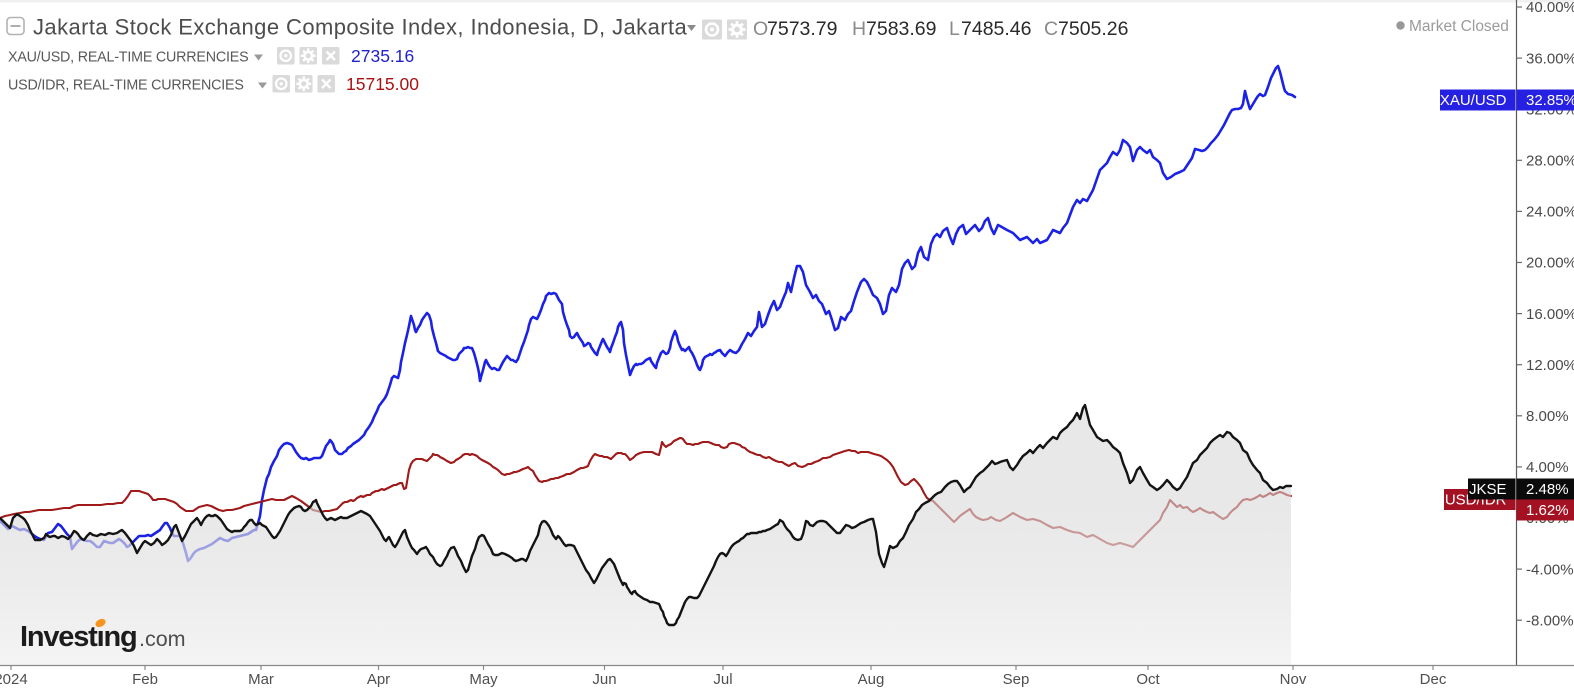  What do you see at coordinates (1473, 100) in the screenshot?
I see `svg-text: XAU/USD` at bounding box center [1473, 100].